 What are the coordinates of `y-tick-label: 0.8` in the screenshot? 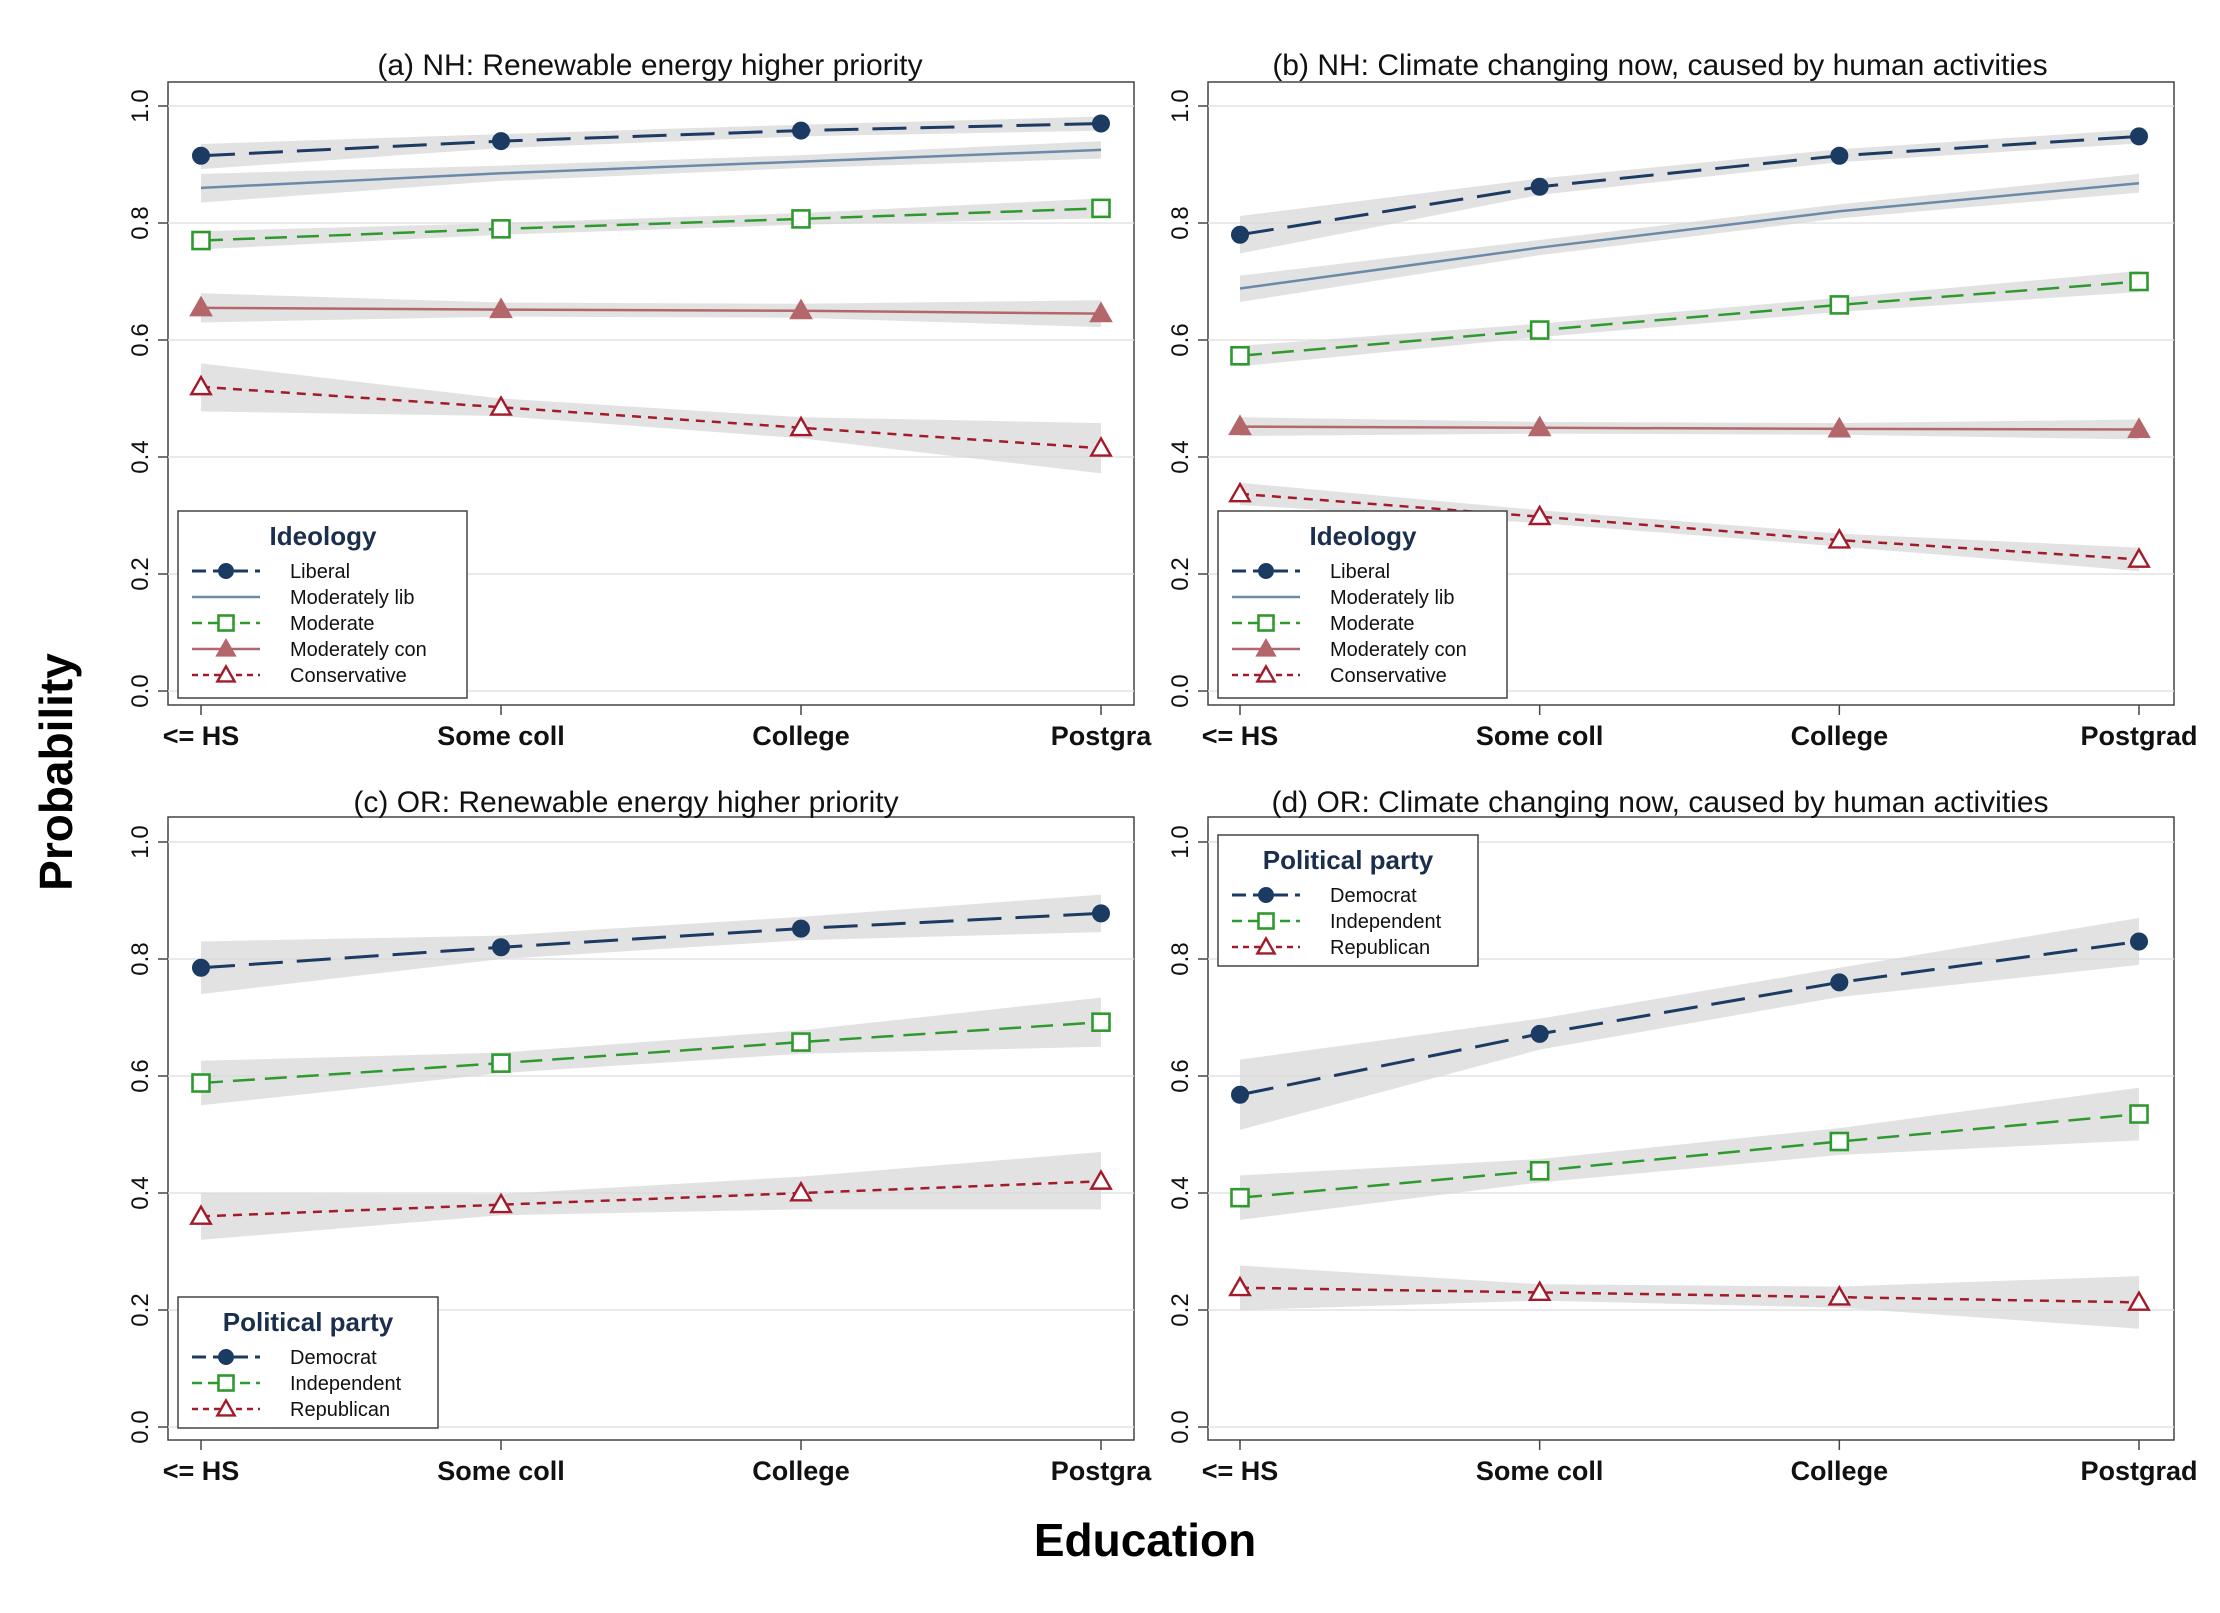 It's located at (1180, 222).